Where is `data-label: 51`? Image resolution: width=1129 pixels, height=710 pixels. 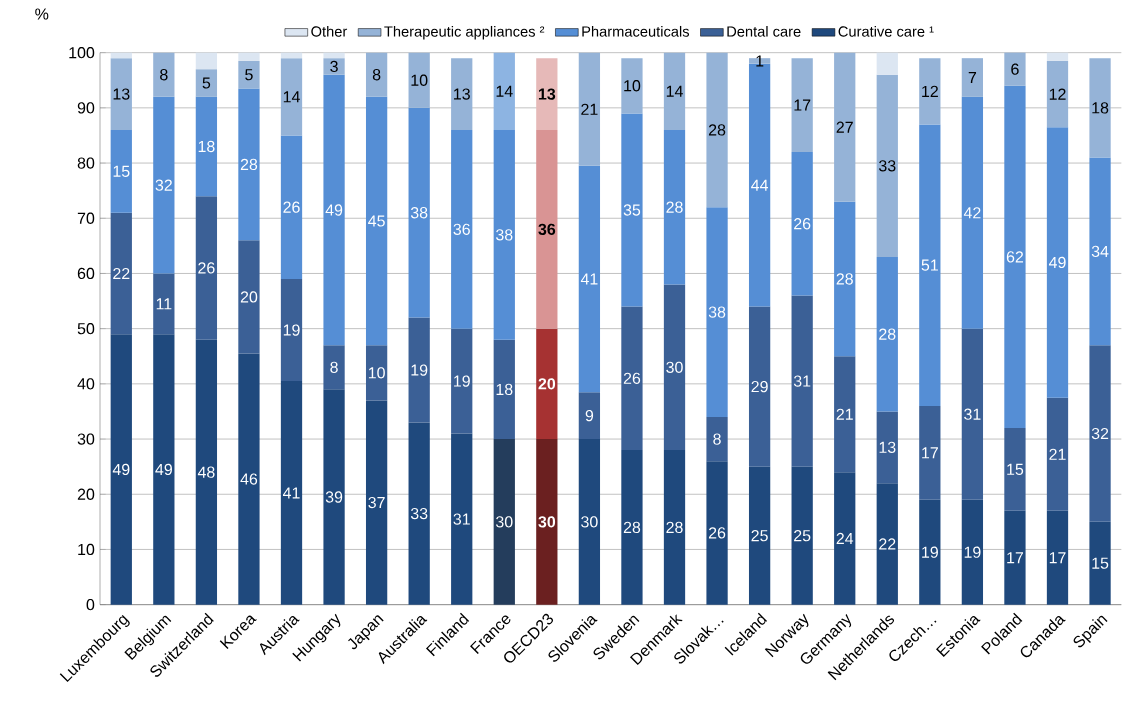
data-label: 51 is located at coordinates (929, 265).